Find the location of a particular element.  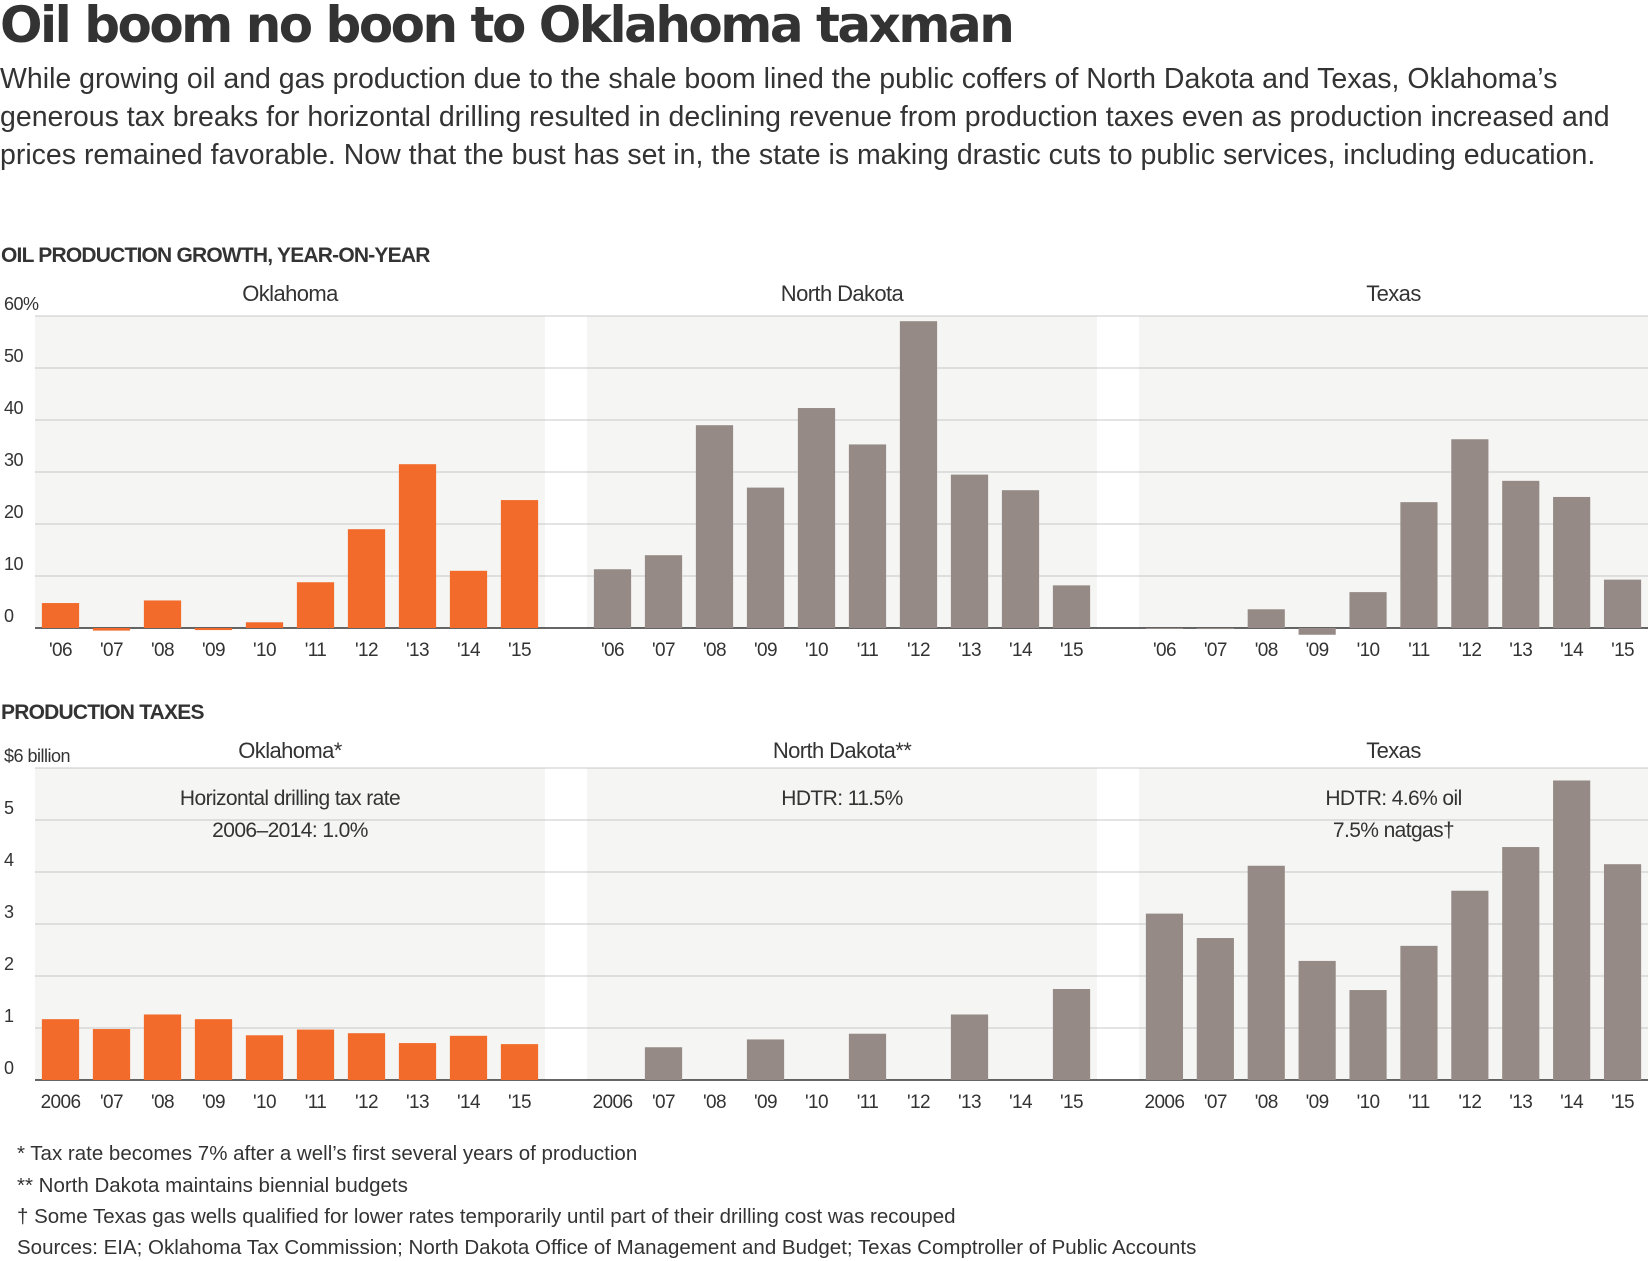

x-tick-label-north-dakota-oil-growth: '11 is located at coordinates (868, 650).